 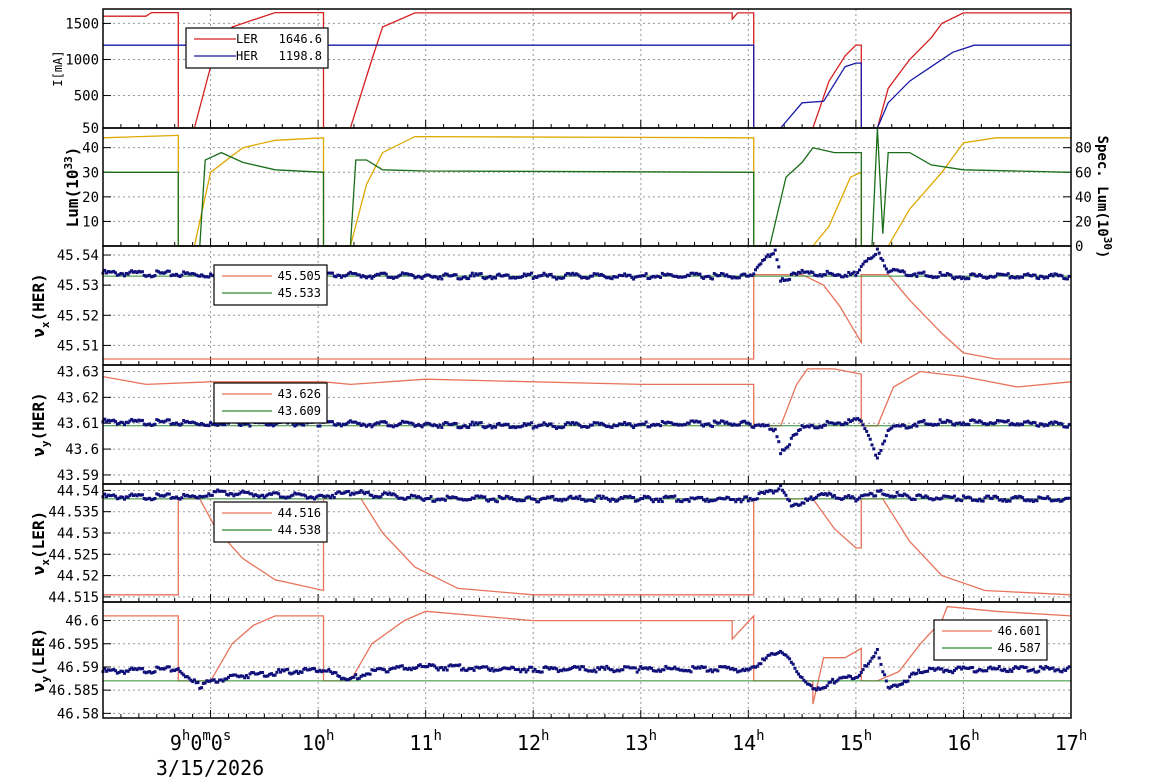 What do you see at coordinates (270, 522) in the screenshot?
I see `legend-box` at bounding box center [270, 522].